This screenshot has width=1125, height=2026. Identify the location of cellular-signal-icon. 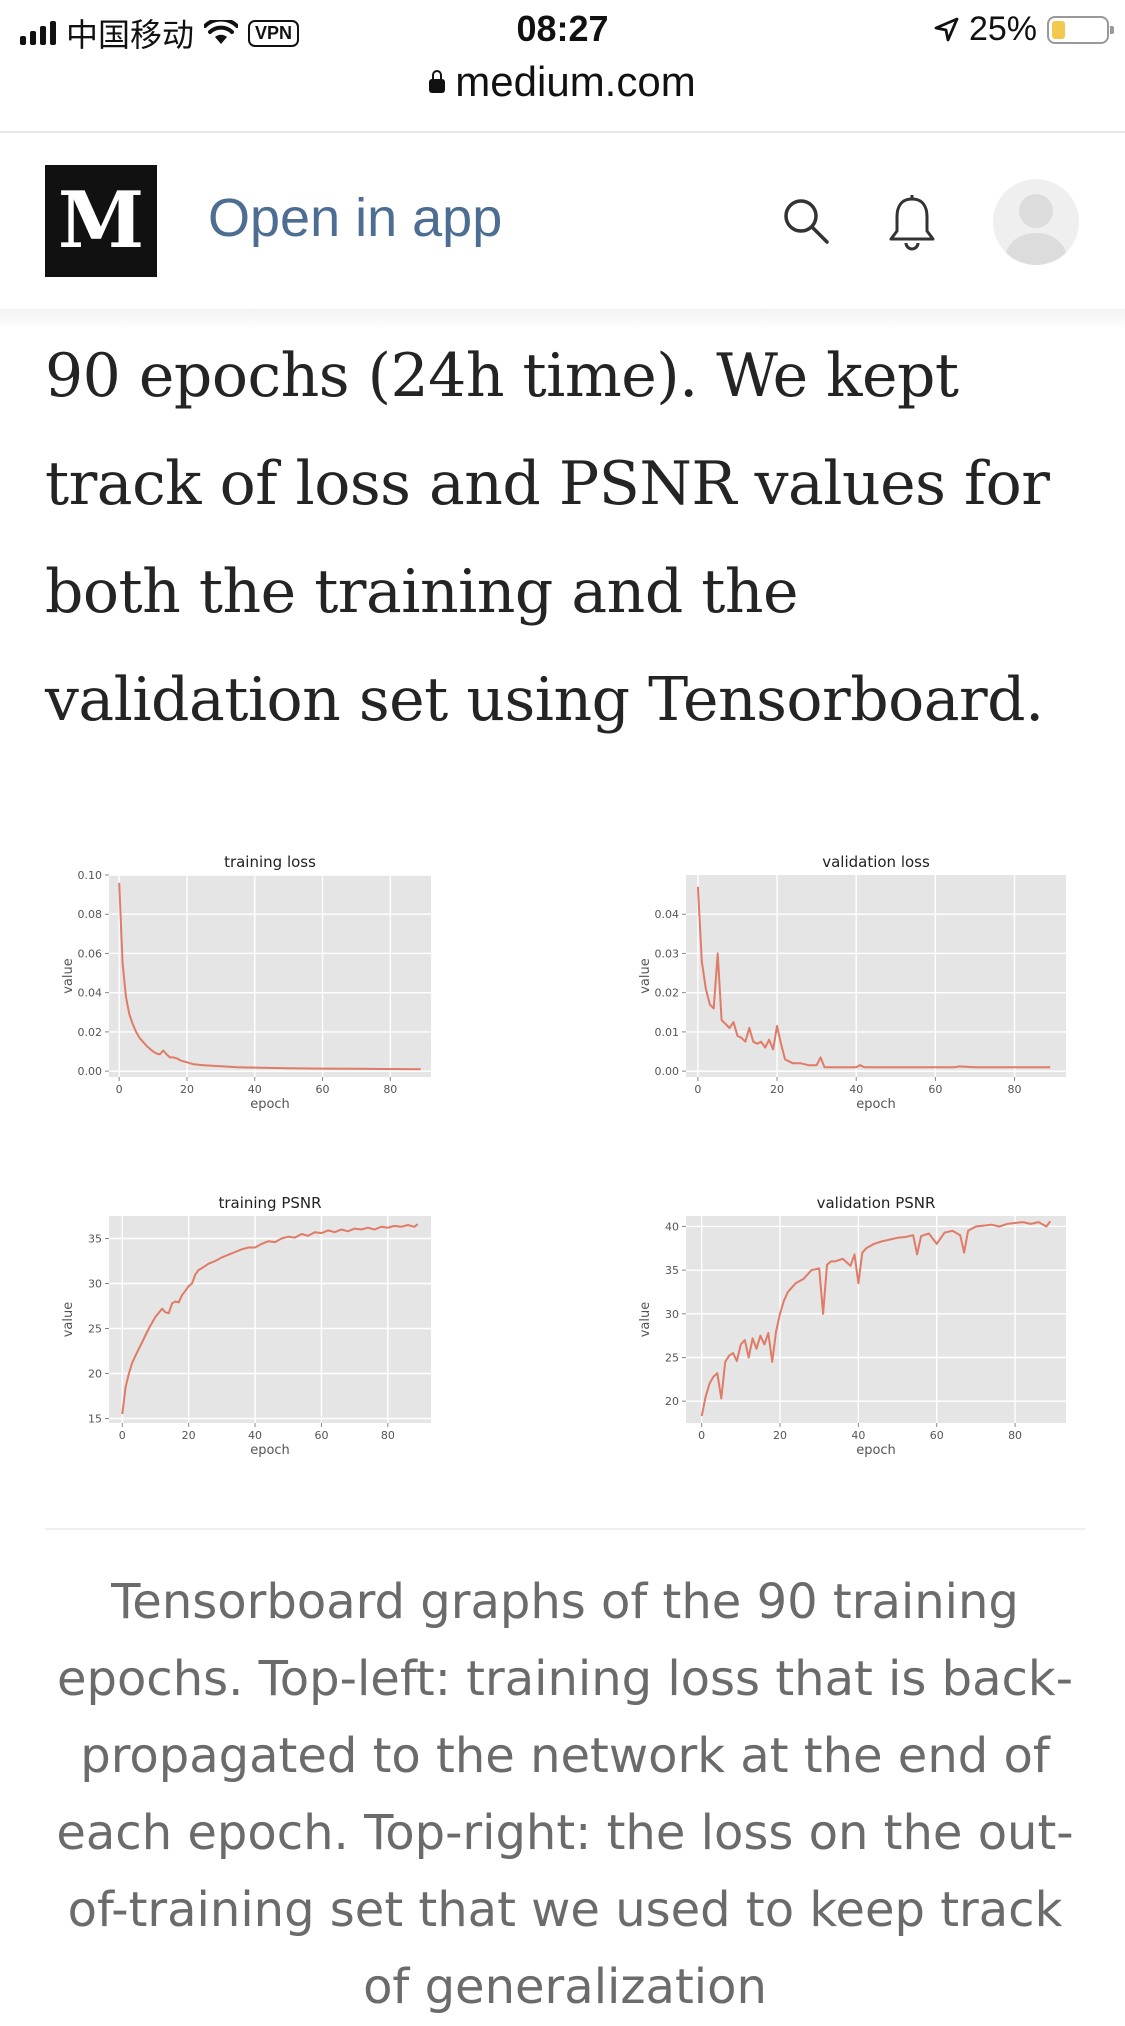
(38, 33).